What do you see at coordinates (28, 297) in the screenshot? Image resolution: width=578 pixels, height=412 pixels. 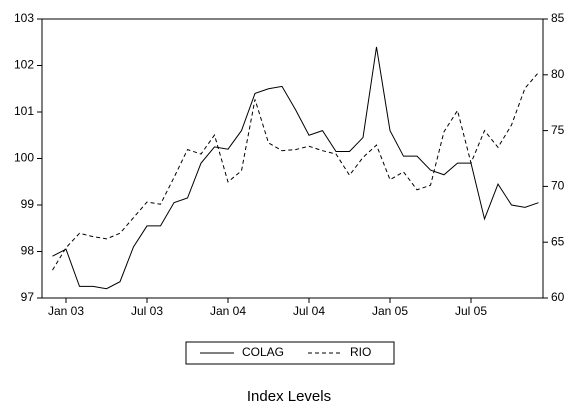 I see `y-tick-label: 97` at bounding box center [28, 297].